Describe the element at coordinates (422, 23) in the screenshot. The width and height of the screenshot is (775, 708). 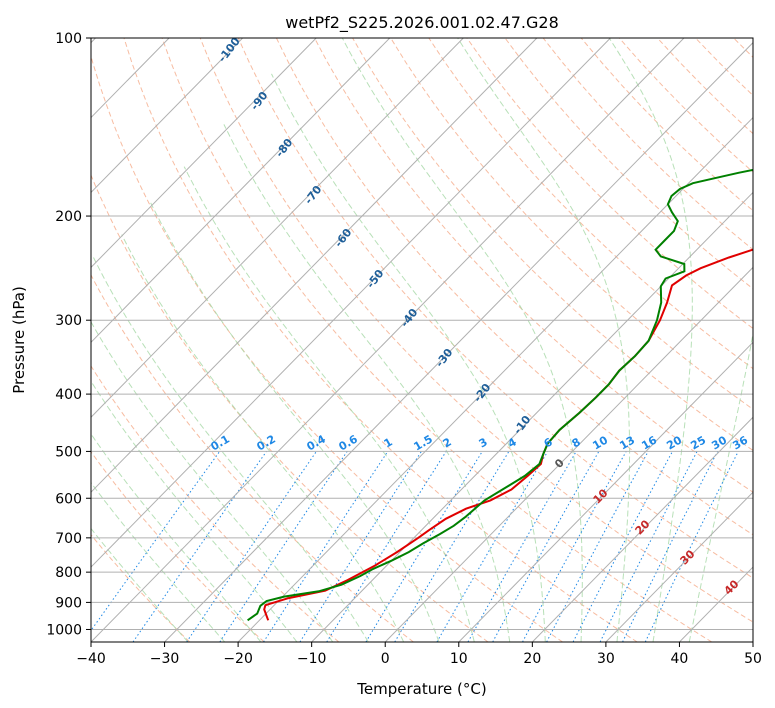
I see `chart-title: wetPf2_S225.2026.001.02.47.G28` at that location.